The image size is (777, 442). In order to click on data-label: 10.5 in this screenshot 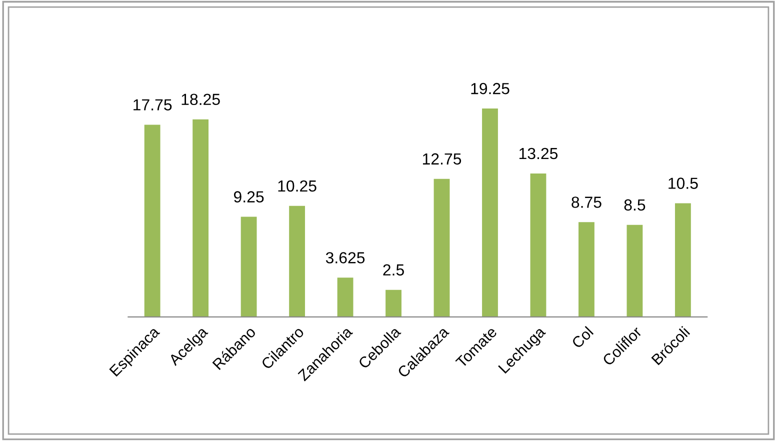, I will do `click(683, 183)`.